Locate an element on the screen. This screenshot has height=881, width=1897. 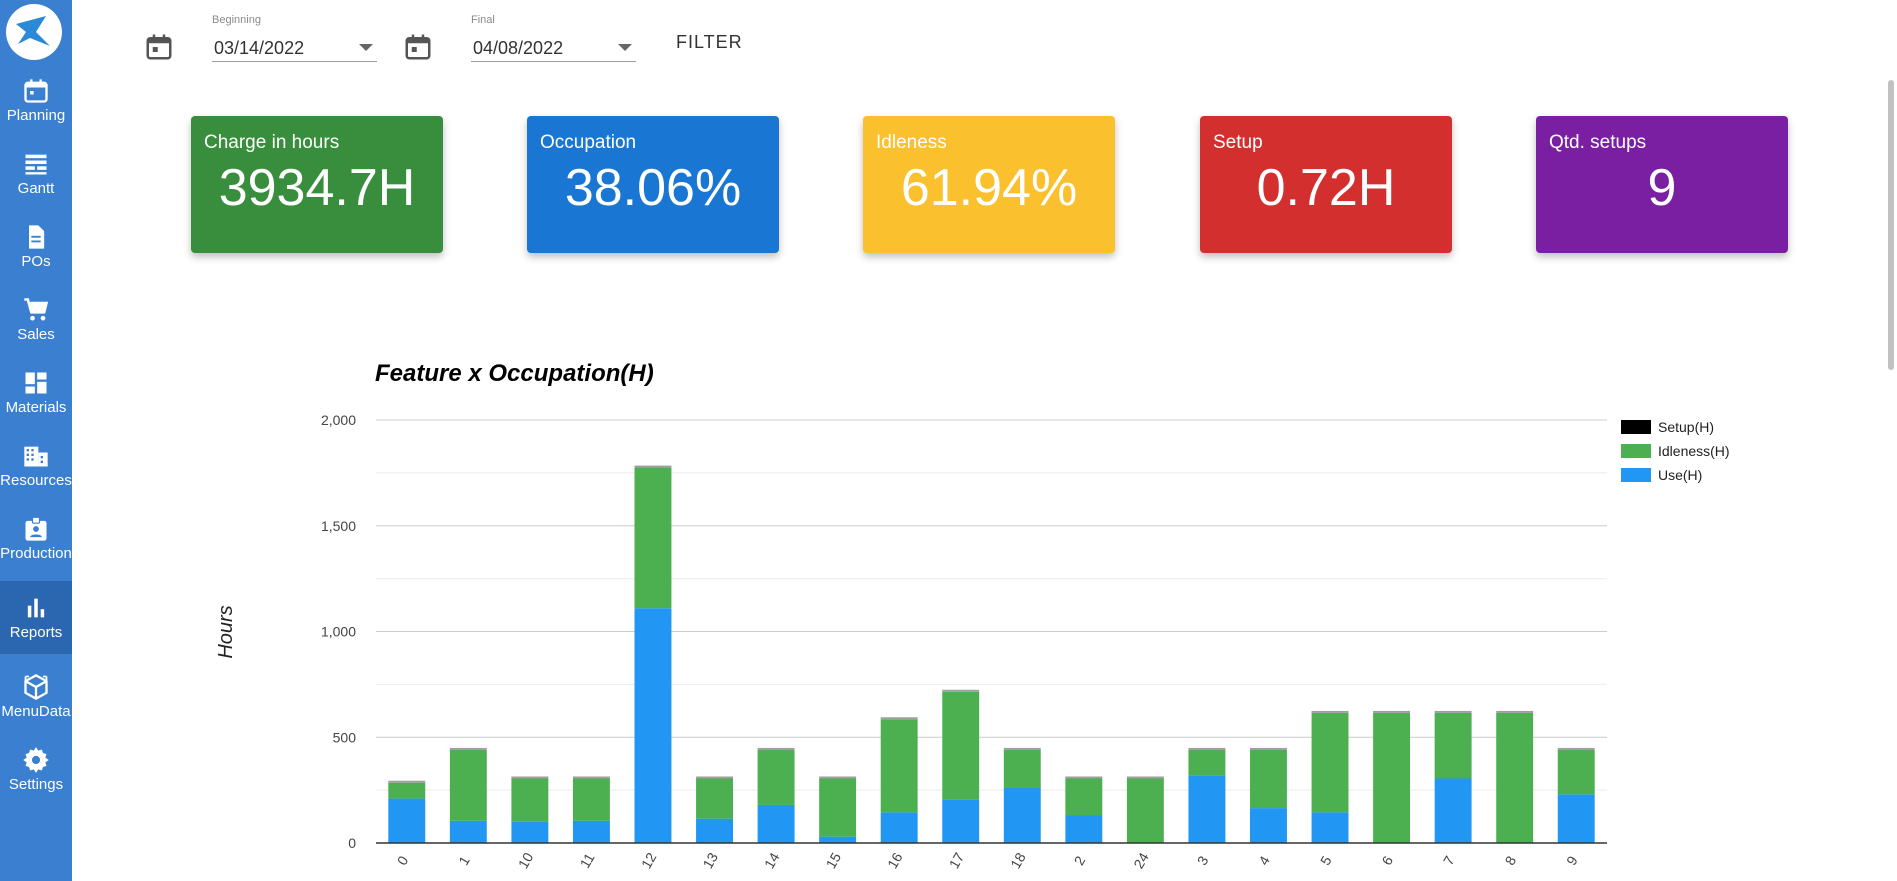
final-date-field: Final 04/08/2022 is located at coordinates (553, 38).